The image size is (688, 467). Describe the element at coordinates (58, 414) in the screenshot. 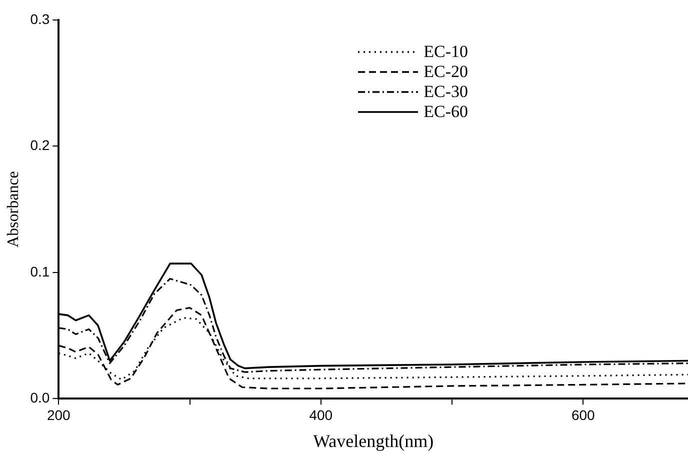

I see `x-tick-label: 200` at that location.